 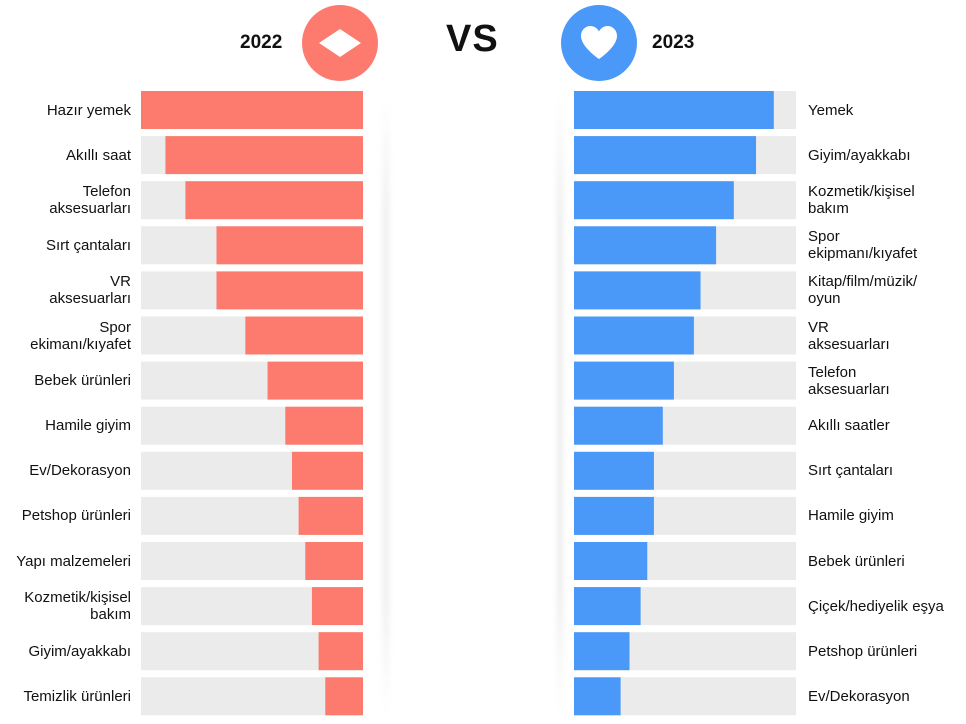 I want to click on right-category-label: Telefon aksesuarları, so click(x=849, y=380).